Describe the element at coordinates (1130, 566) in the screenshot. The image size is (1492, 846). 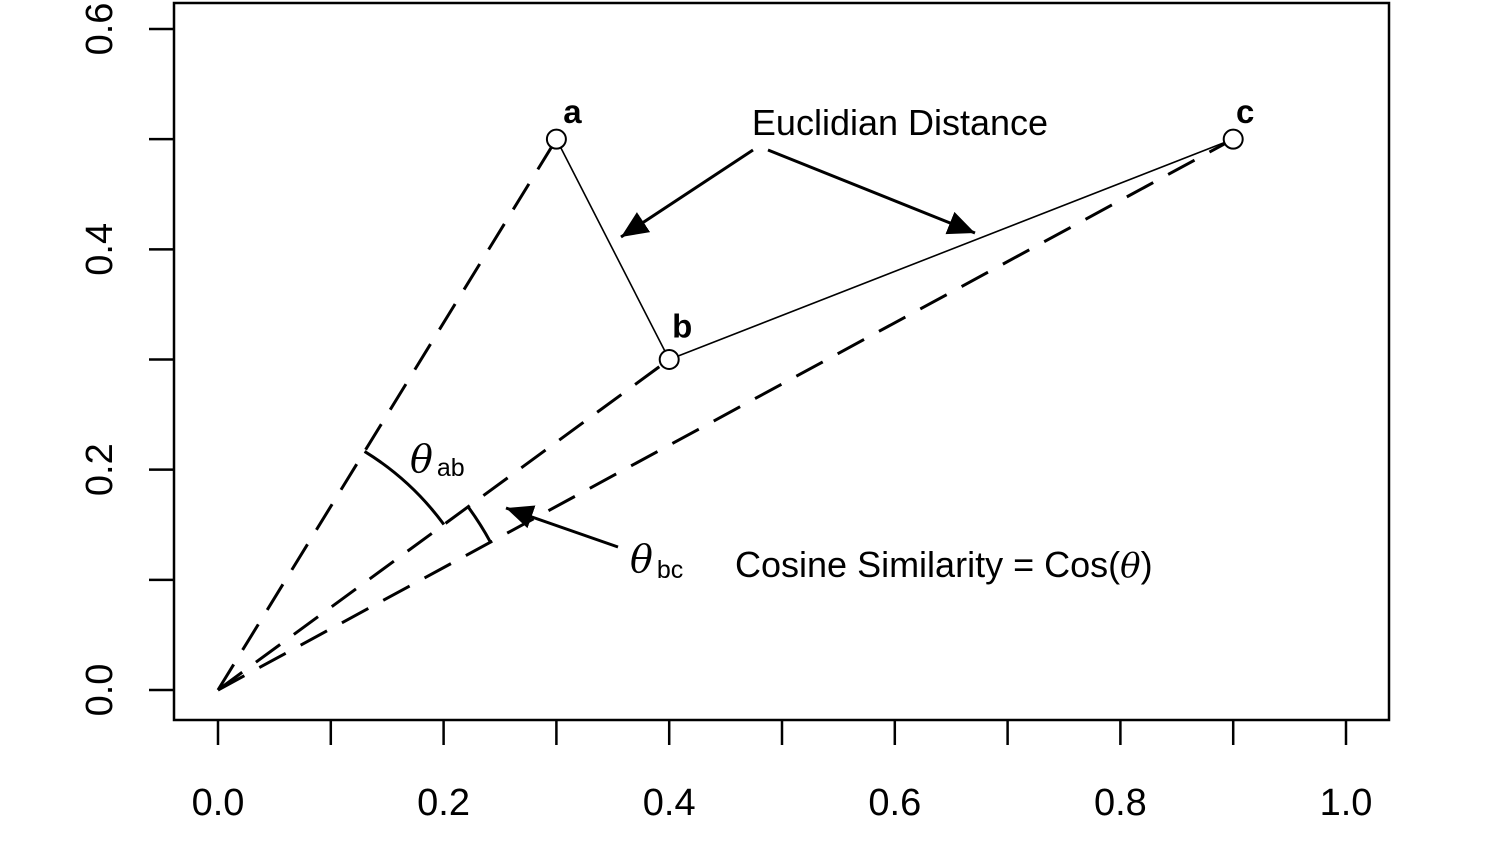
I see `cosine-theta-symbol: θ` at that location.